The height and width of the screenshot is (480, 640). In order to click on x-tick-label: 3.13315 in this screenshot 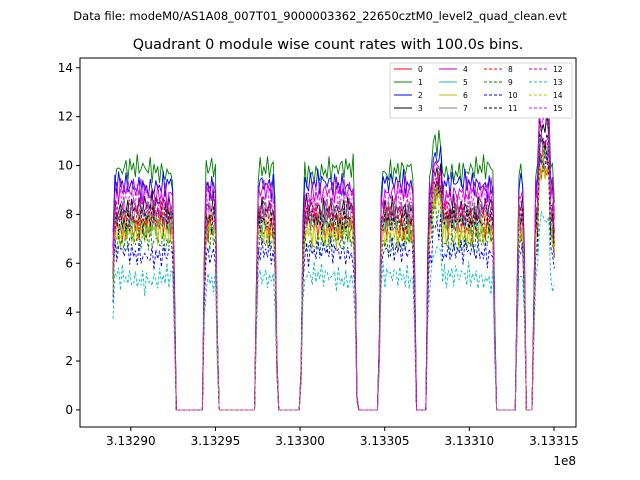, I will do `click(554, 441)`.